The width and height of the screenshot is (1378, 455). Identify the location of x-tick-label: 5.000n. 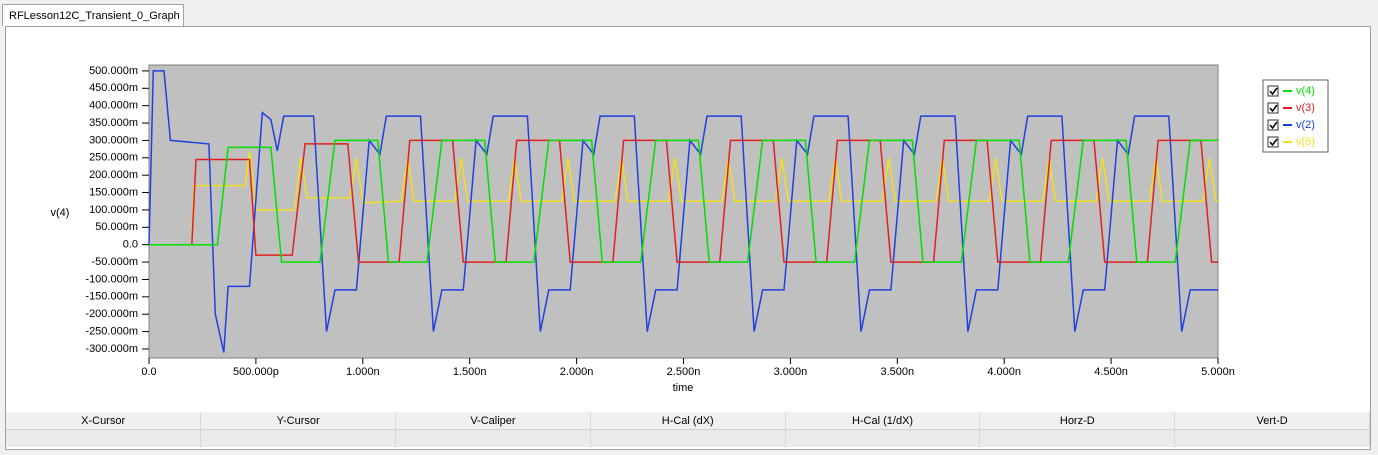
(1218, 372).